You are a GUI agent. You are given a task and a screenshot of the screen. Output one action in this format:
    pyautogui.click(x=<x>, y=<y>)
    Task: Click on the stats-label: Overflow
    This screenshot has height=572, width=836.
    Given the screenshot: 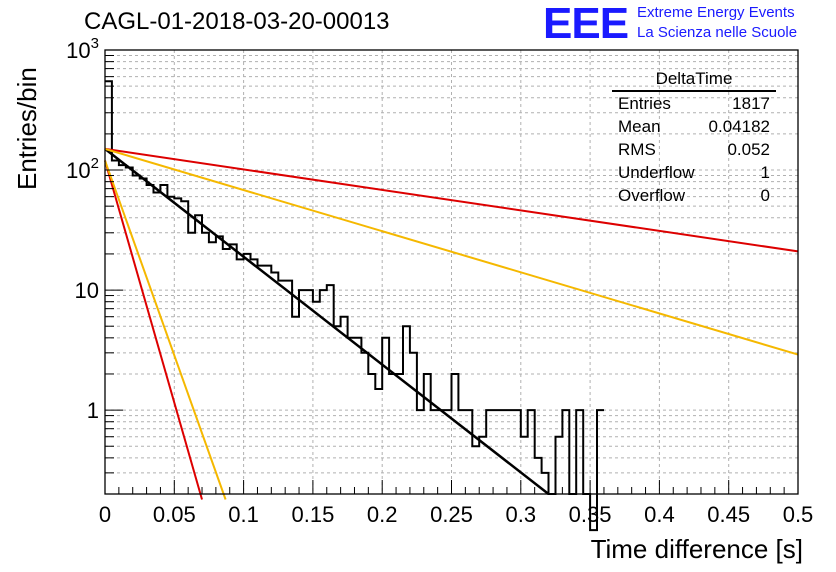 What is the action you would take?
    pyautogui.click(x=652, y=195)
    